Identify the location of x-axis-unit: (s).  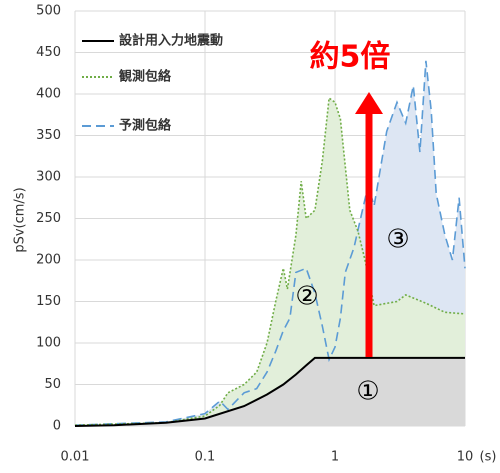
(488, 457).